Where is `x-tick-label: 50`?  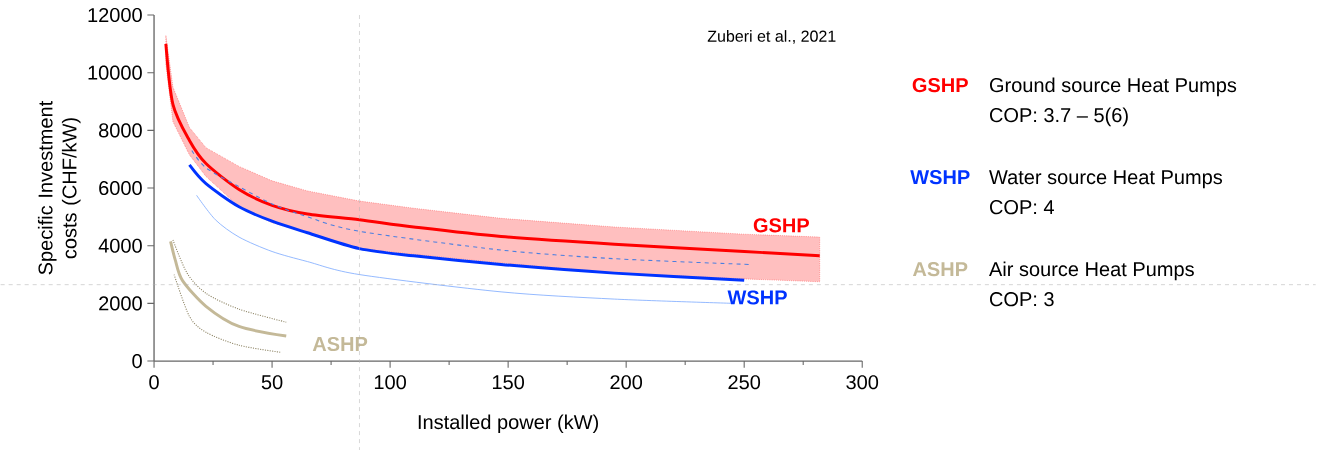
x-tick-label: 50 is located at coordinates (272, 382).